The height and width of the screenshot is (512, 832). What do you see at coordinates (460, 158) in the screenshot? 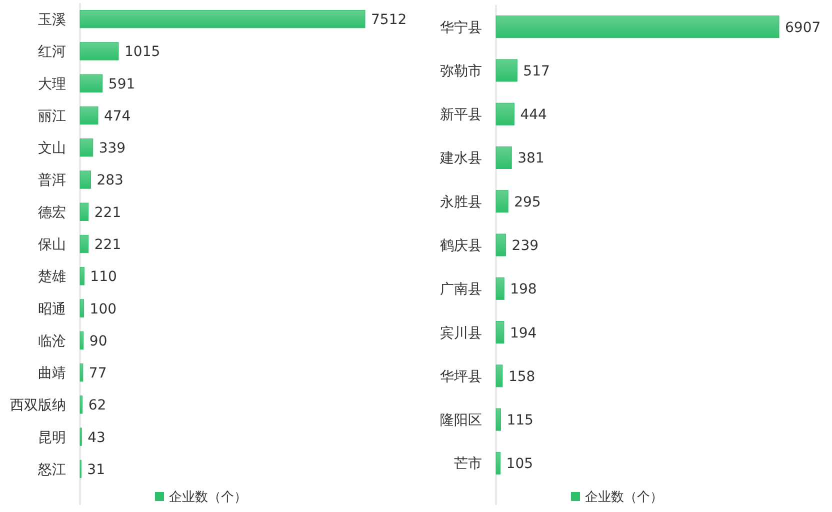
I see `y-tick-label: 建水县` at bounding box center [460, 158].